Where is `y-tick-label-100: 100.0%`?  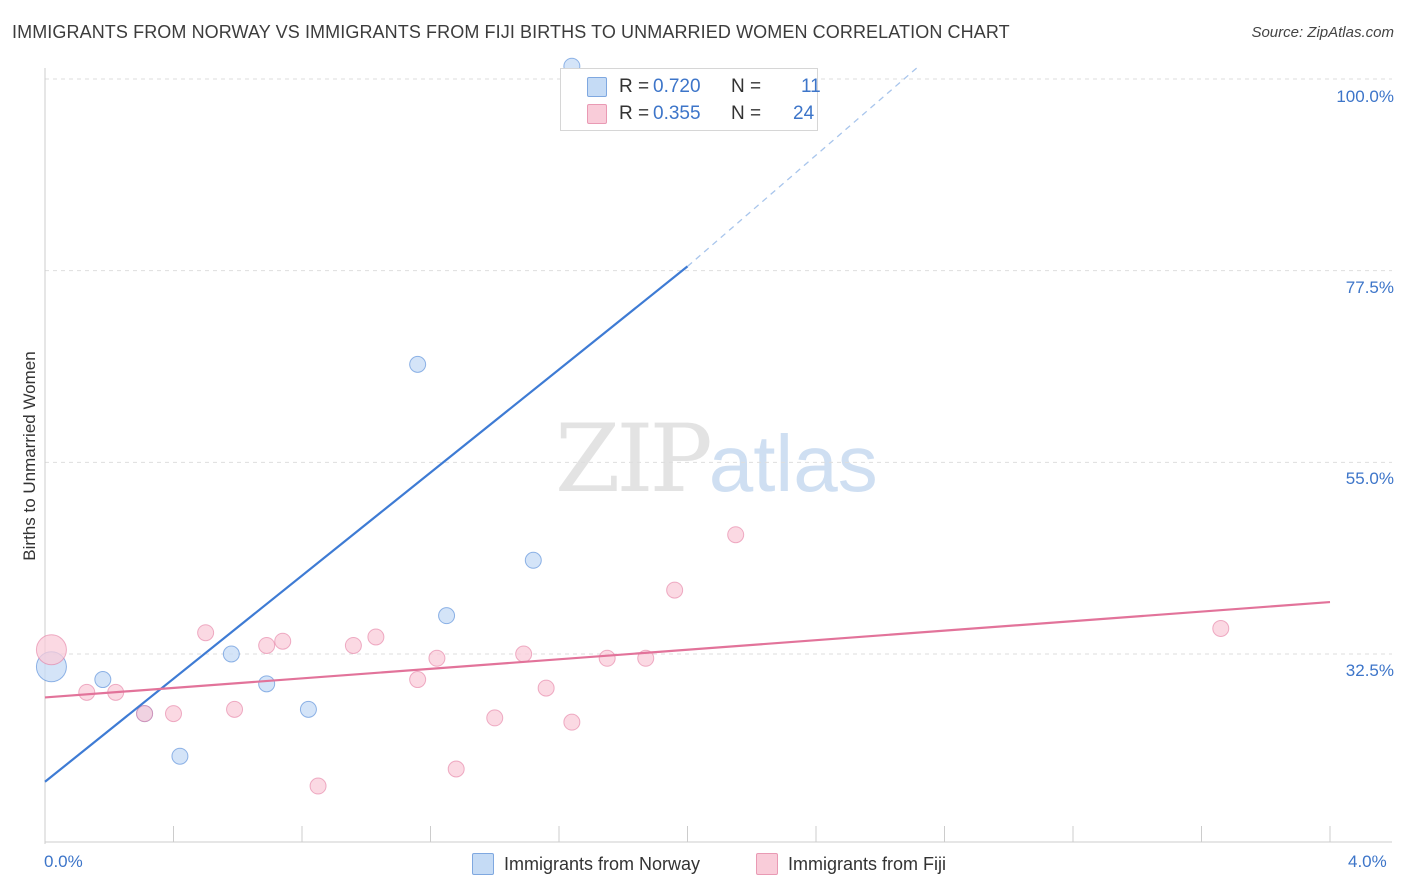 y-tick-label-100: 100.0% is located at coordinates (1365, 96).